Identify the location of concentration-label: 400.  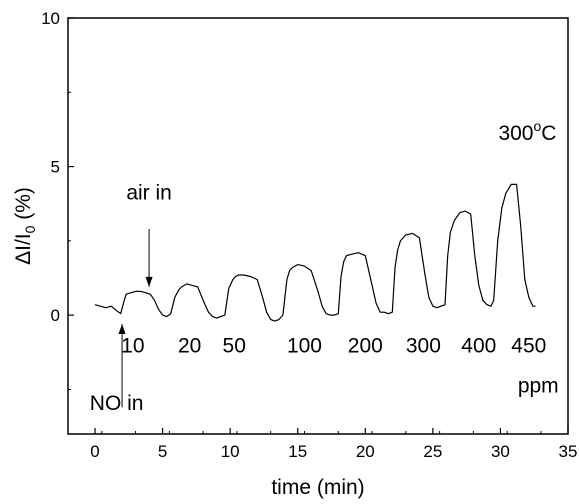
(478, 345).